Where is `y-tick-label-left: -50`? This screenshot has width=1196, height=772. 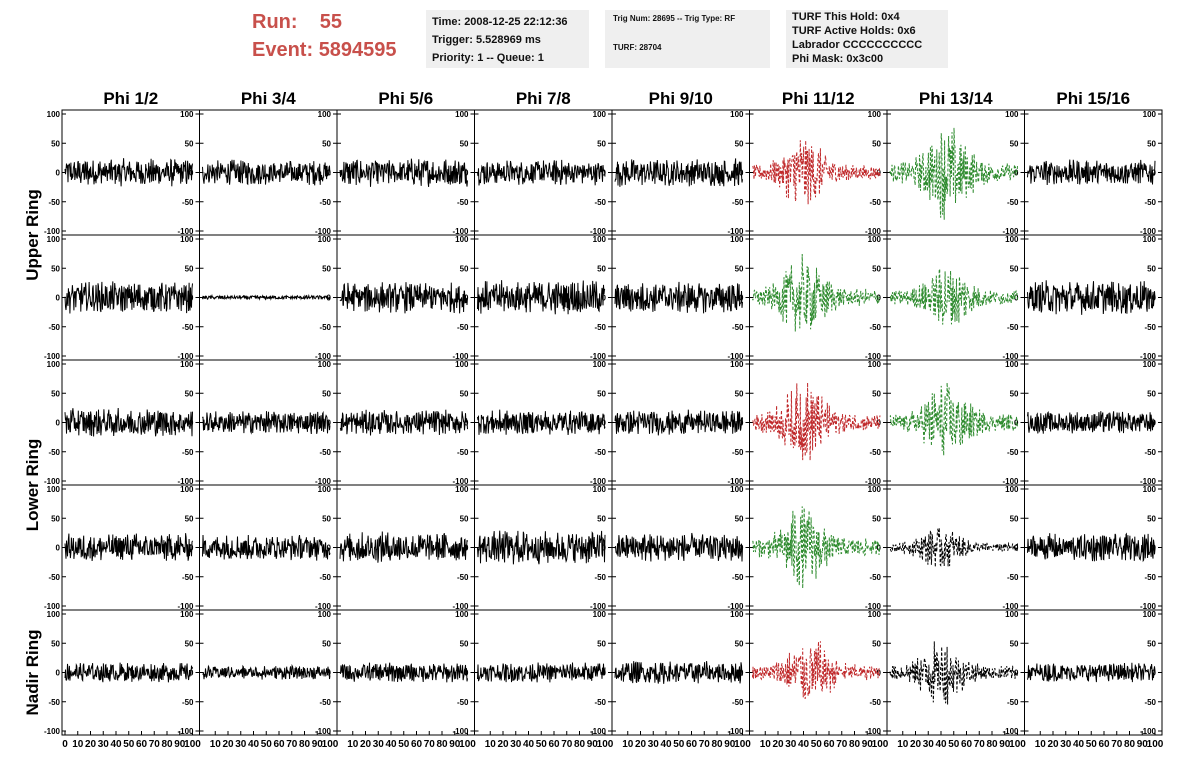 y-tick-label-left: -50 is located at coordinates (54, 202).